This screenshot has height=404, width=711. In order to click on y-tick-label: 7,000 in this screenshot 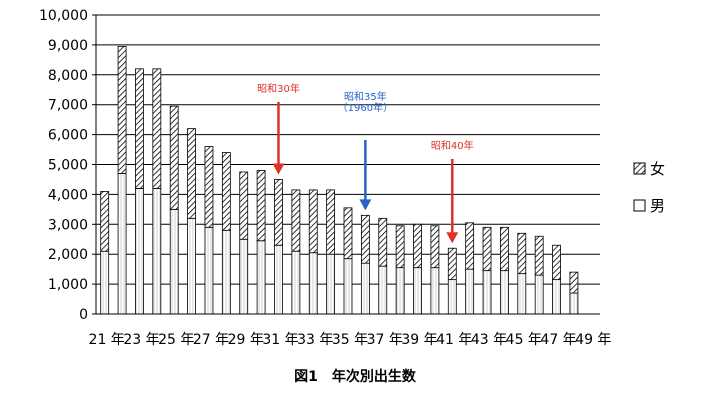, I will do `click(68, 106)`.